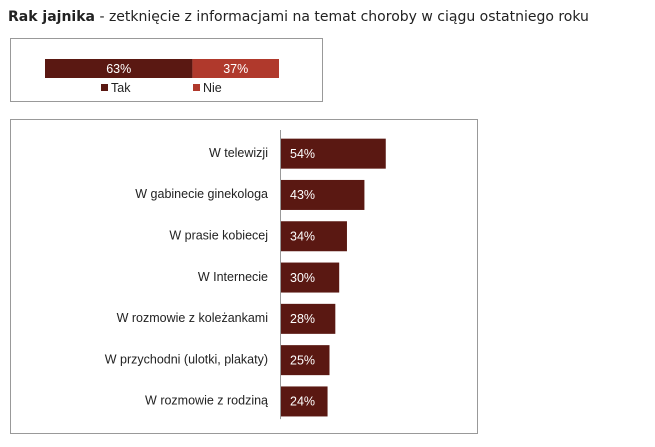 The image size is (655, 447). Describe the element at coordinates (186, 359) in the screenshot. I see `y-tick-label: W przychodni (ulotki, plakaty)` at that location.